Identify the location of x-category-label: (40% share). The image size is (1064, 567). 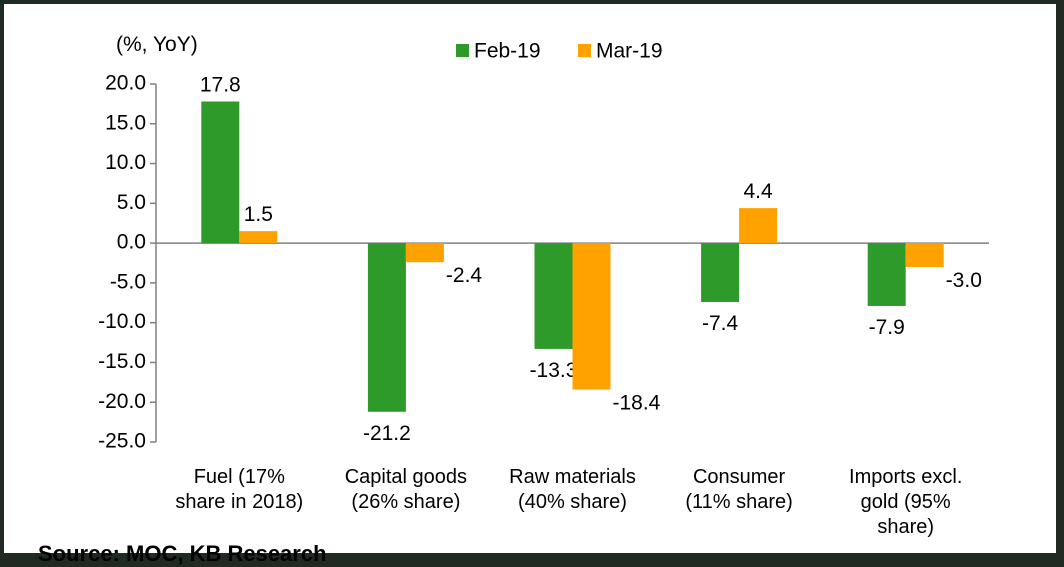
(572, 502).